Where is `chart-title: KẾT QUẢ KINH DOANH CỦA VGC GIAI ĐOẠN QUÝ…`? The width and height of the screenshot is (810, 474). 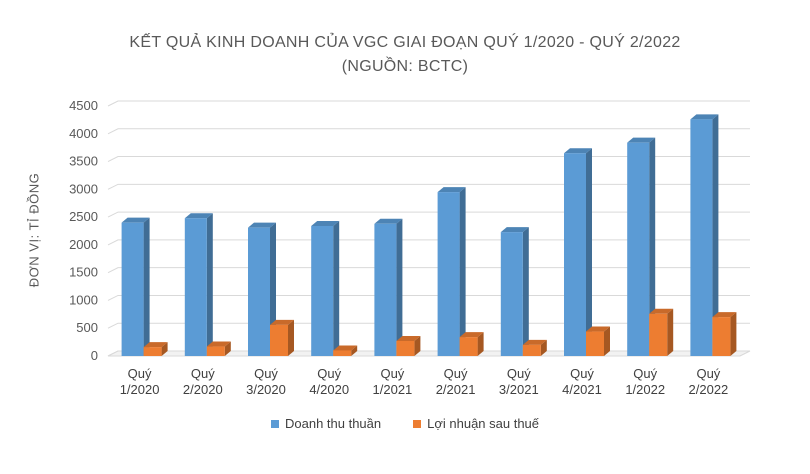 chart-title: KẾT QUẢ KINH DOANH CỦA VGC GIAI ĐOẠN QUÝ… is located at coordinates (405, 42).